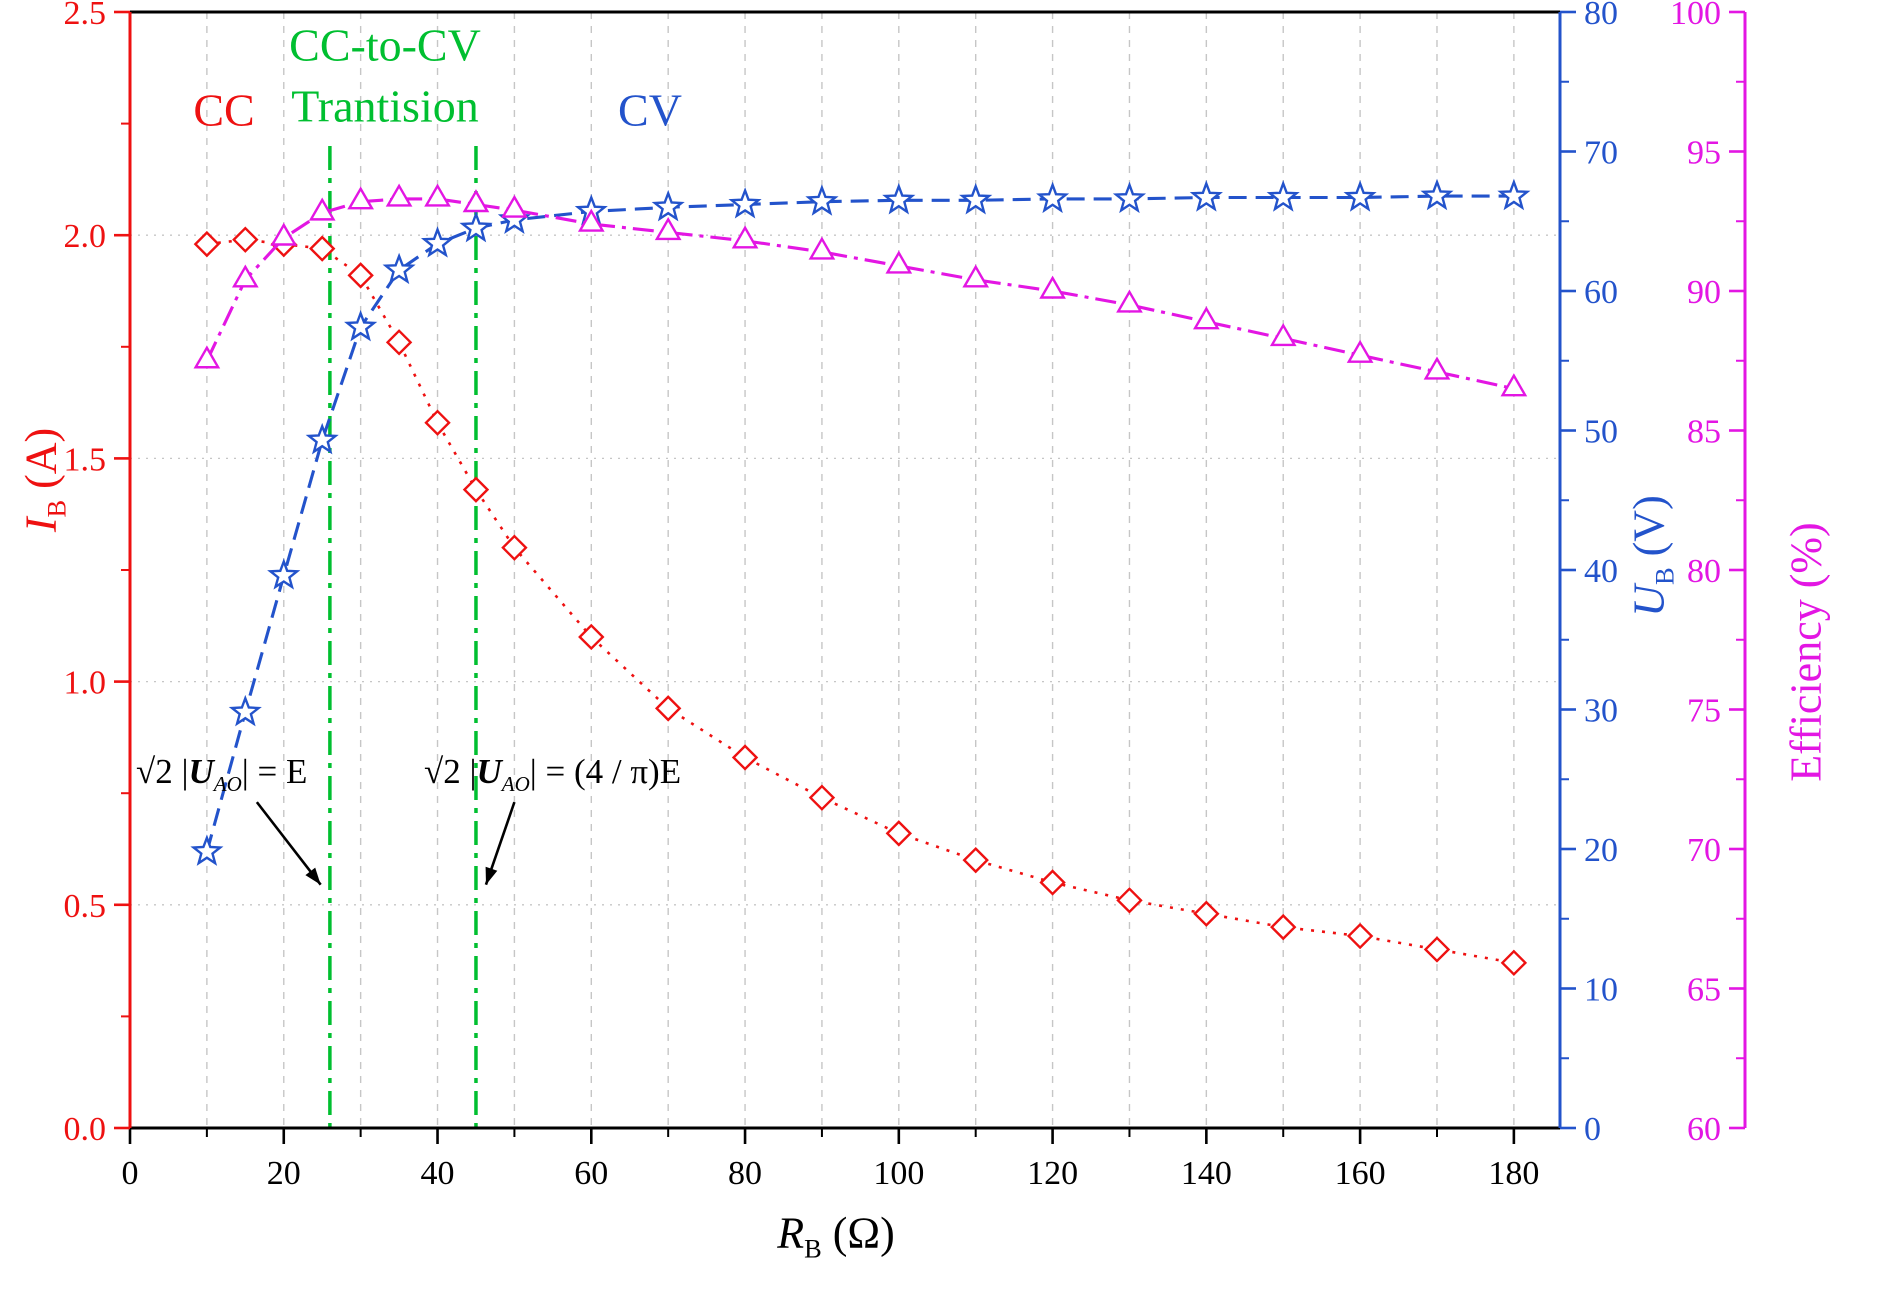 The image size is (1890, 1295). Describe the element at coordinates (1704, 571) in the screenshot. I see `efficiency-tick-label: 80` at that location.